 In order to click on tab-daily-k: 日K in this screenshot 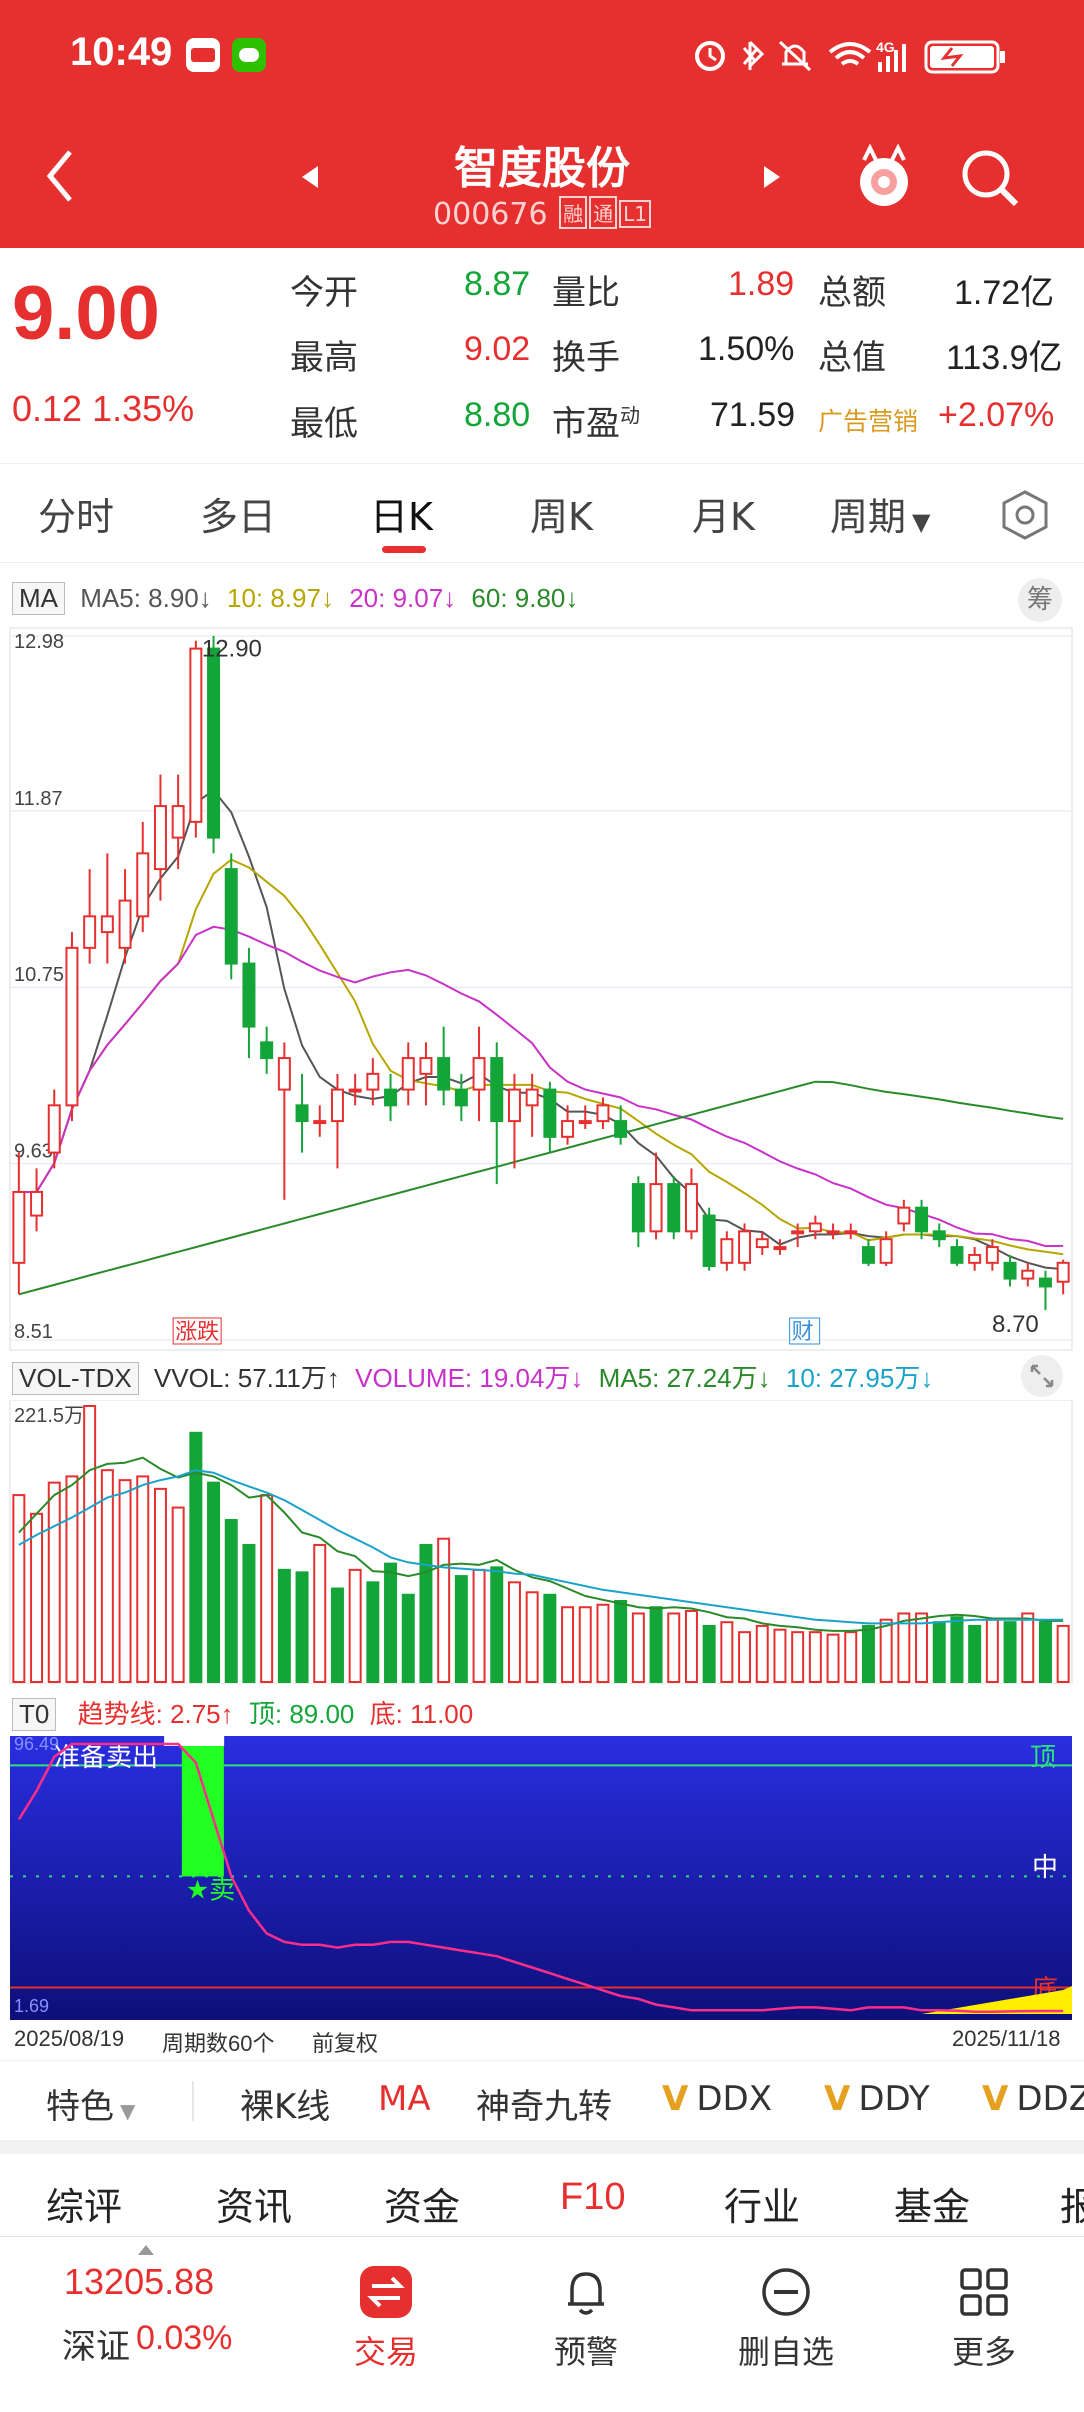, I will do `click(401, 517)`.